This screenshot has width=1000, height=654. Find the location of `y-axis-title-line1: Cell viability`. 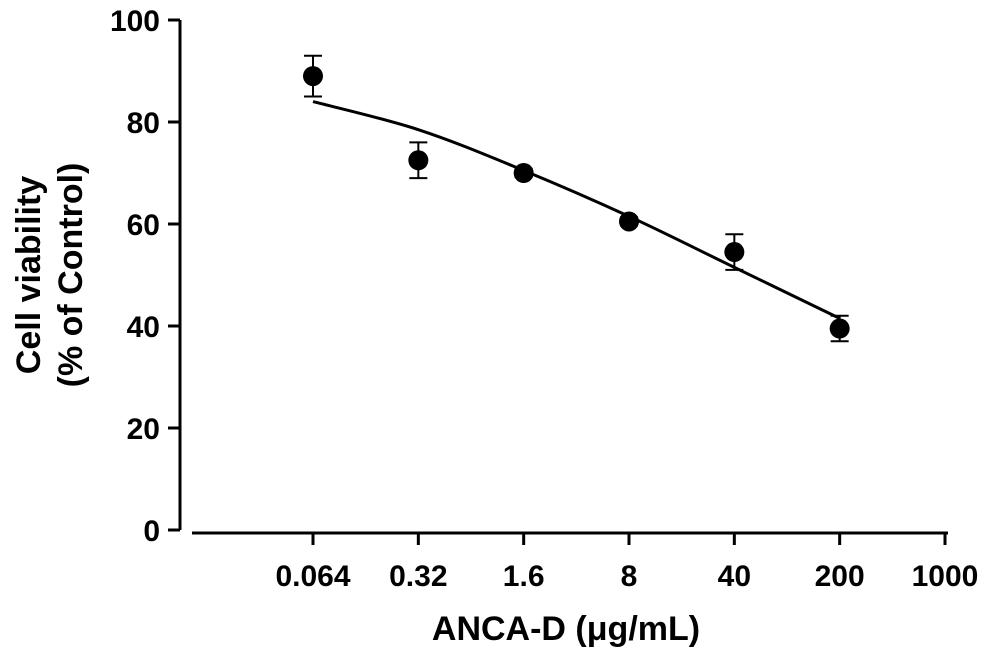

y-axis-title-line1: Cell viability is located at coordinates (29, 275).